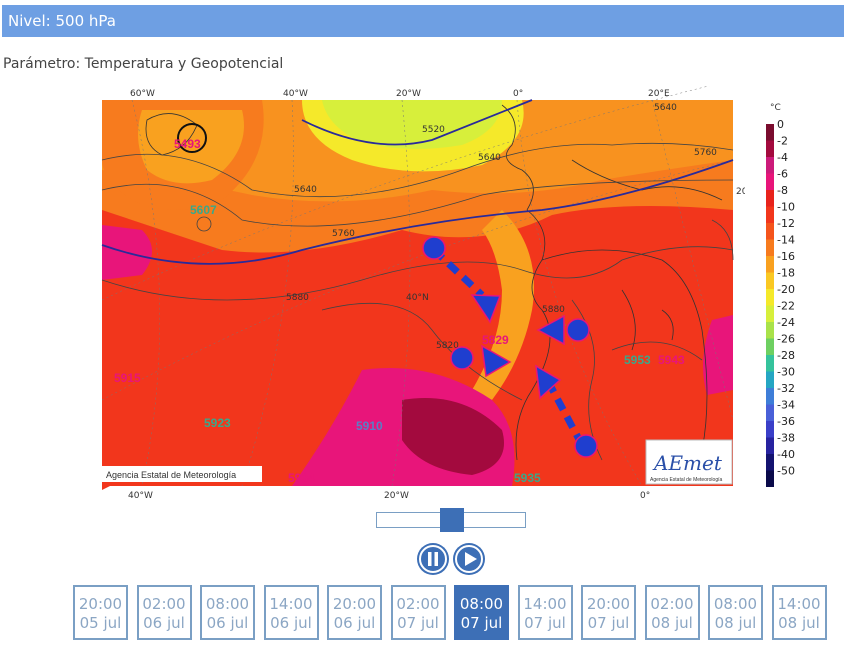 This screenshot has width=845, height=656. Describe the element at coordinates (786, 273) in the screenshot. I see `scale-label: -18` at that location.